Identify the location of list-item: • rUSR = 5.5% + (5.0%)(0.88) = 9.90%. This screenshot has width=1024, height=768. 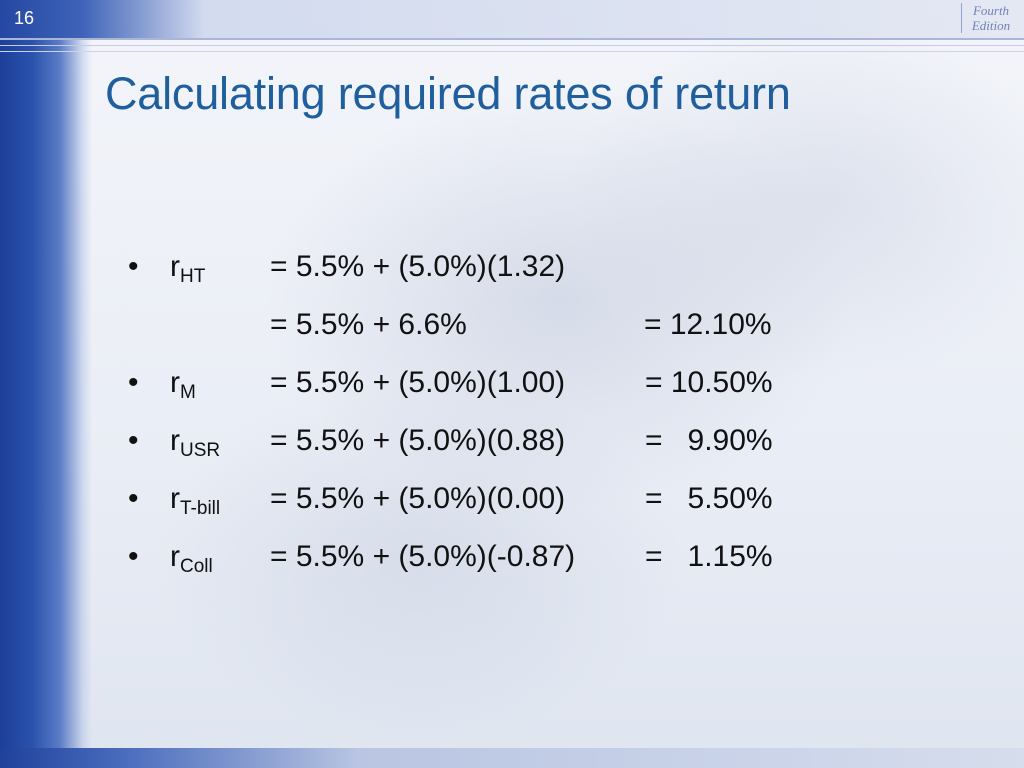
(528, 441).